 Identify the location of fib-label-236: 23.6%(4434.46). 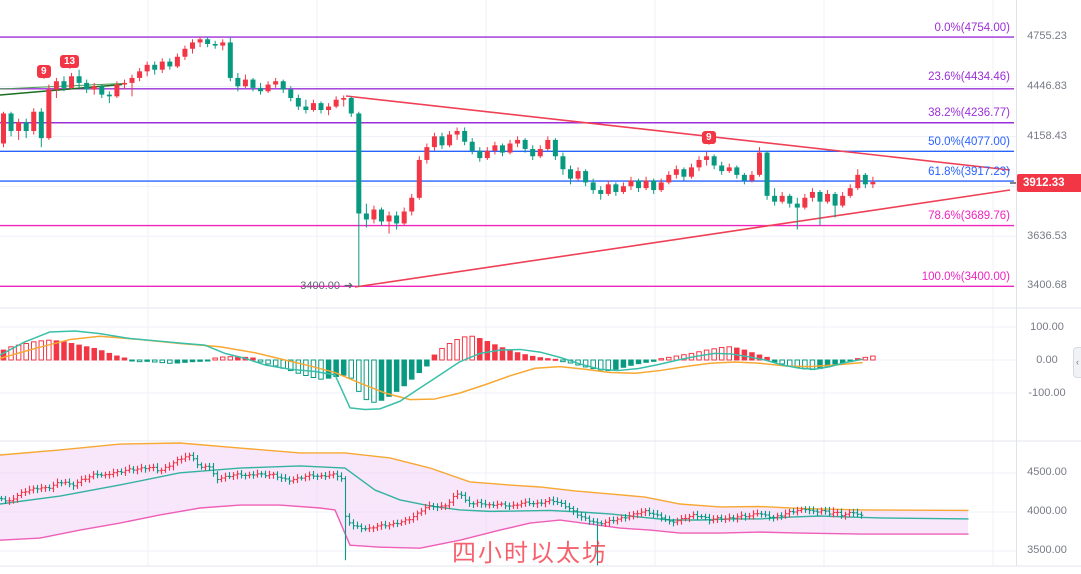
(969, 77).